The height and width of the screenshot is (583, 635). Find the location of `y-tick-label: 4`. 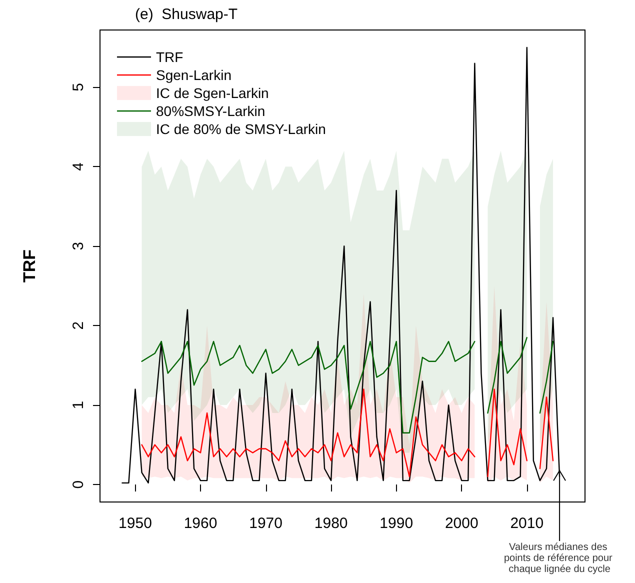

y-tick-label: 4 is located at coordinates (78, 166).